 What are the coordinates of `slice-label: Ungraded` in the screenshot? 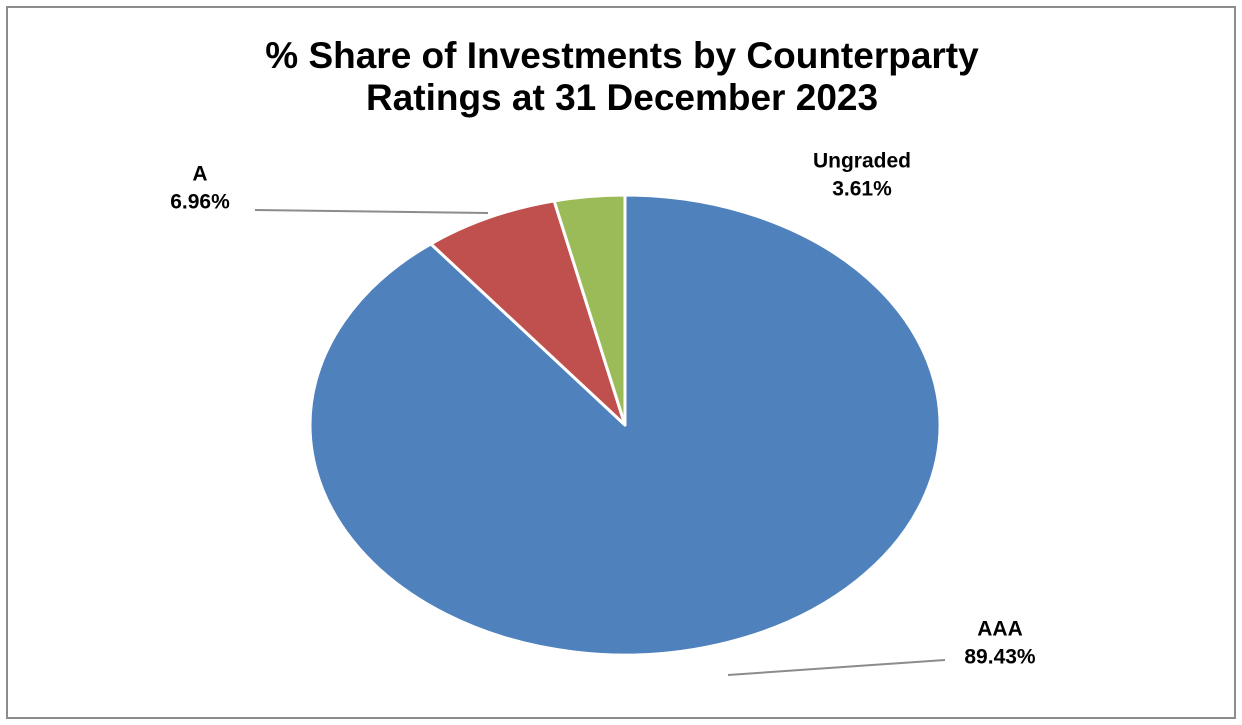 It's located at (862, 161).